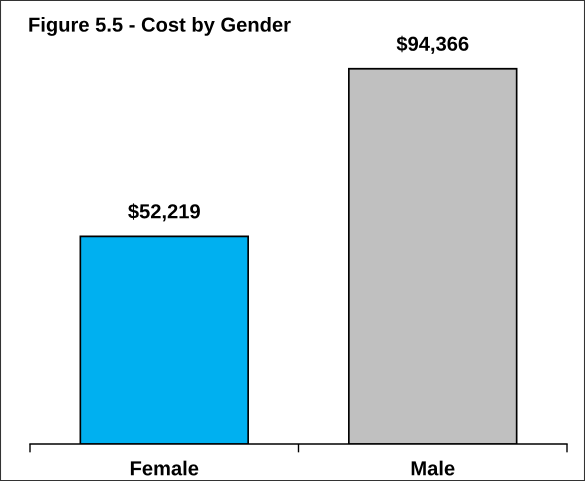 The image size is (585, 481). Describe the element at coordinates (164, 468) in the screenshot. I see `x-tick-label: Female` at that location.